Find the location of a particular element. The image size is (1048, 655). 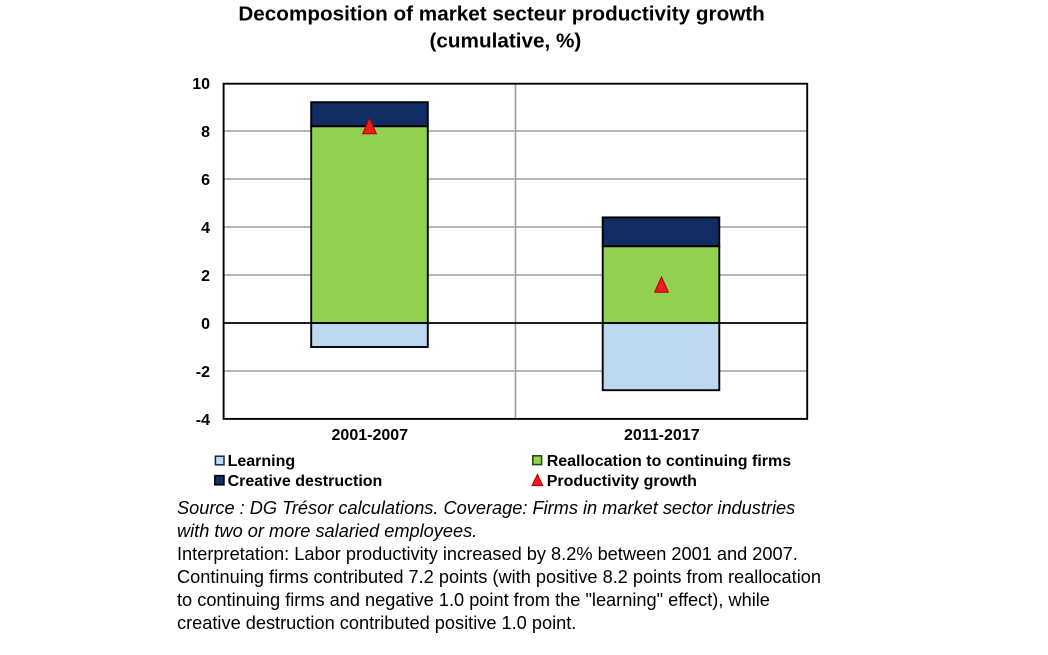

svg-text: Learning is located at coordinates (262, 461).